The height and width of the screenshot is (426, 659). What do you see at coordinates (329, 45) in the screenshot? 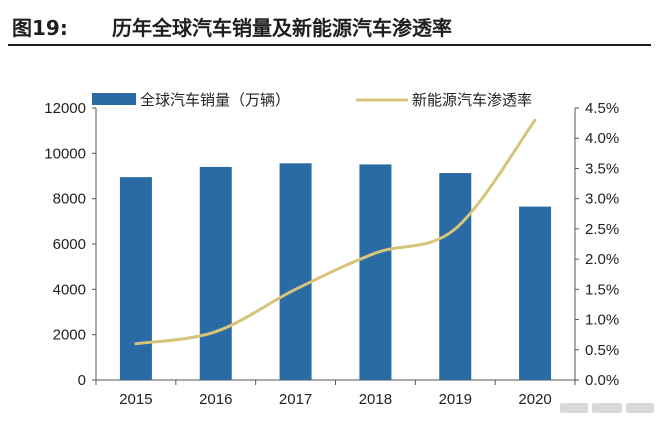
I see `title-underline` at bounding box center [329, 45].